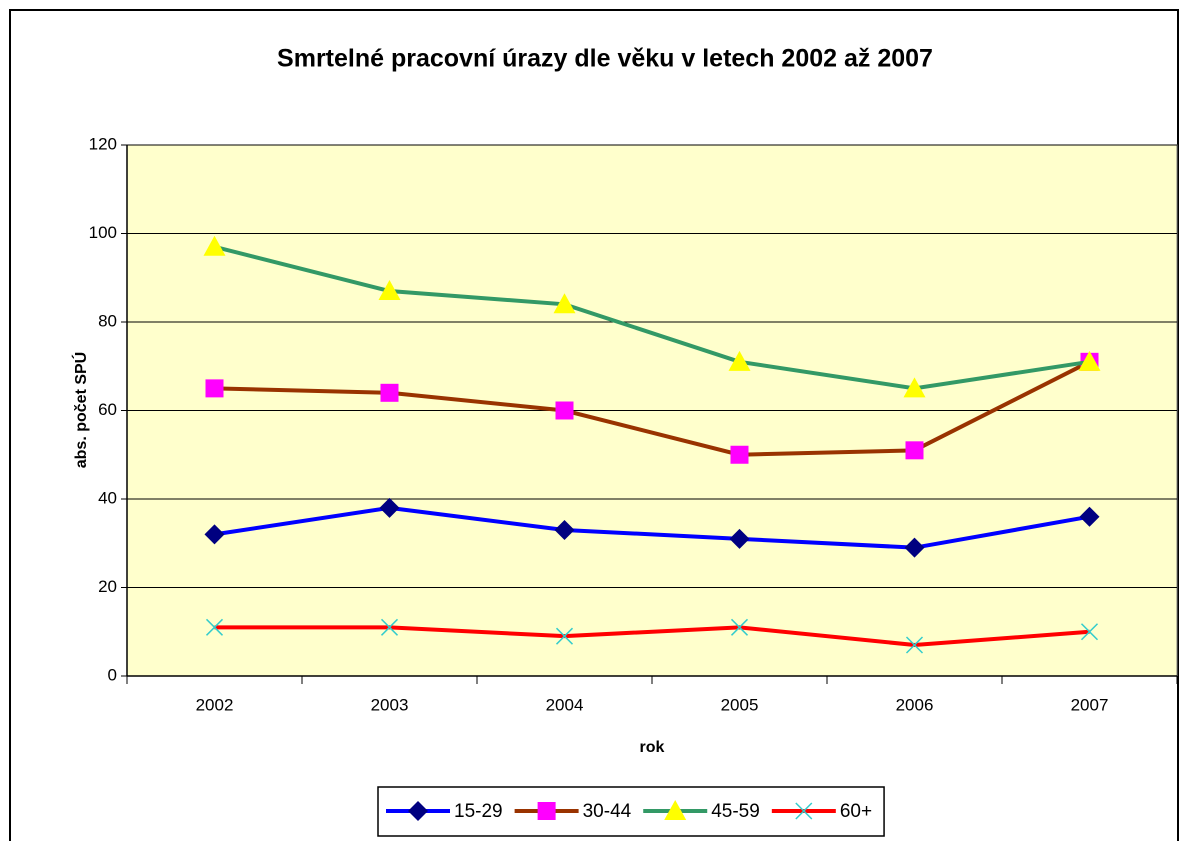 Image resolution: width=1184 pixels, height=841 pixels. I want to click on x-tick-label: 2005, so click(740, 704).